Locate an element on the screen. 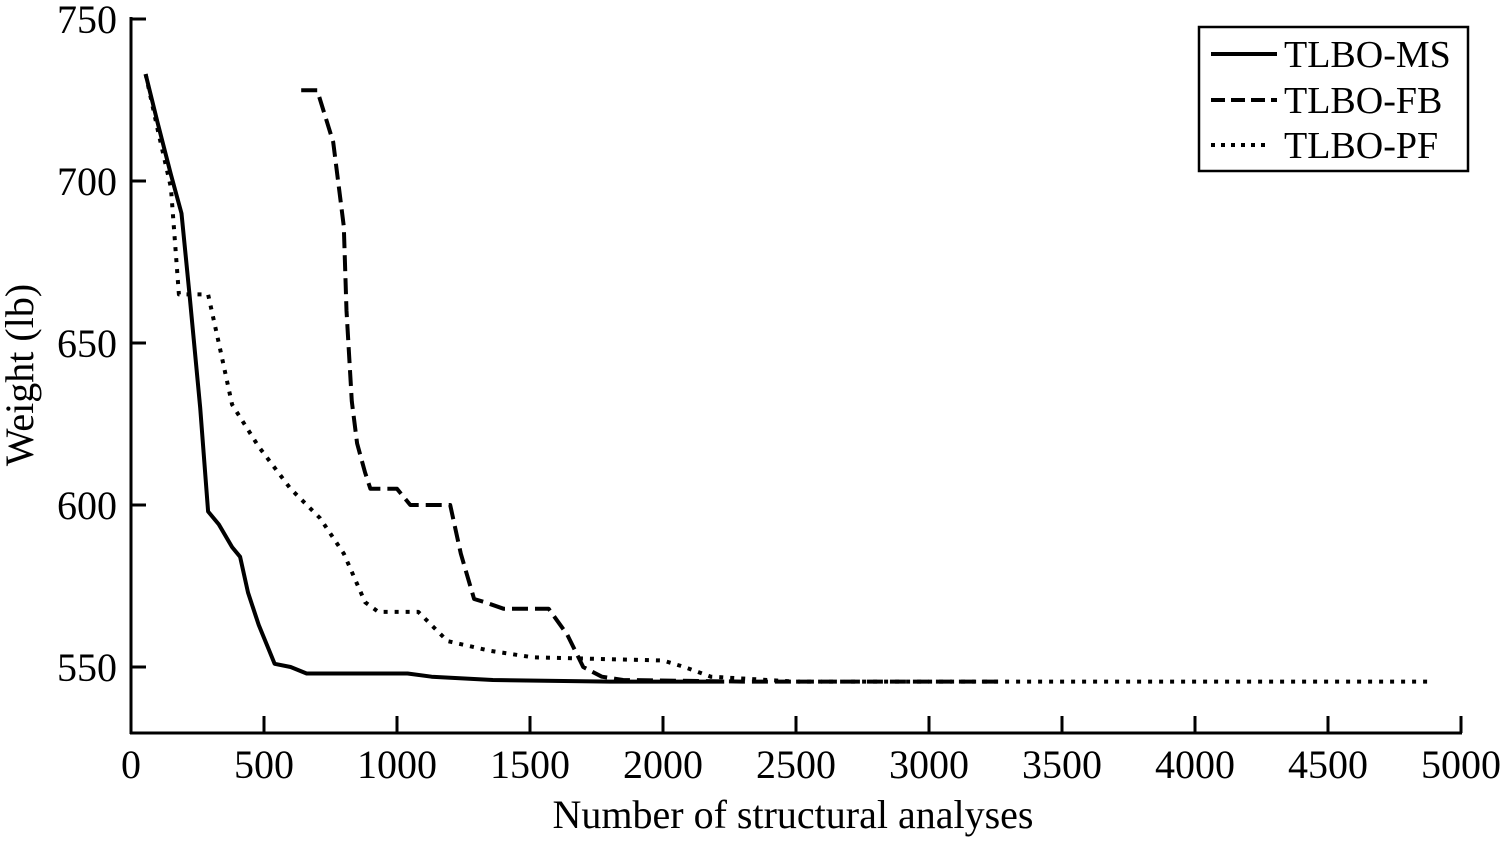 The width and height of the screenshot is (1500, 841). x-tick-label: 2500 is located at coordinates (796, 764).